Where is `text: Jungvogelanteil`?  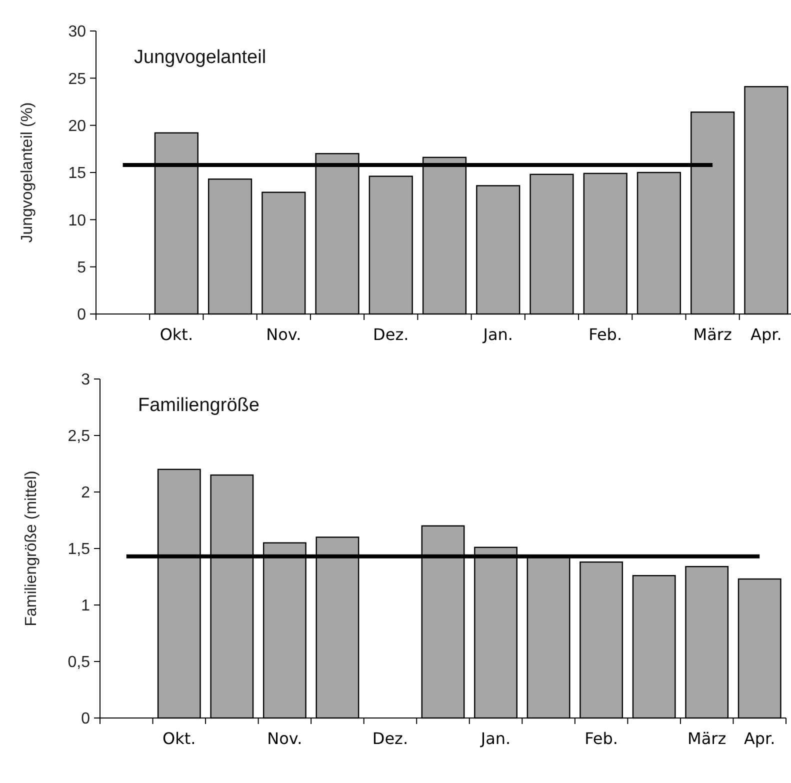
text: Jungvogelanteil is located at coordinates (200, 57).